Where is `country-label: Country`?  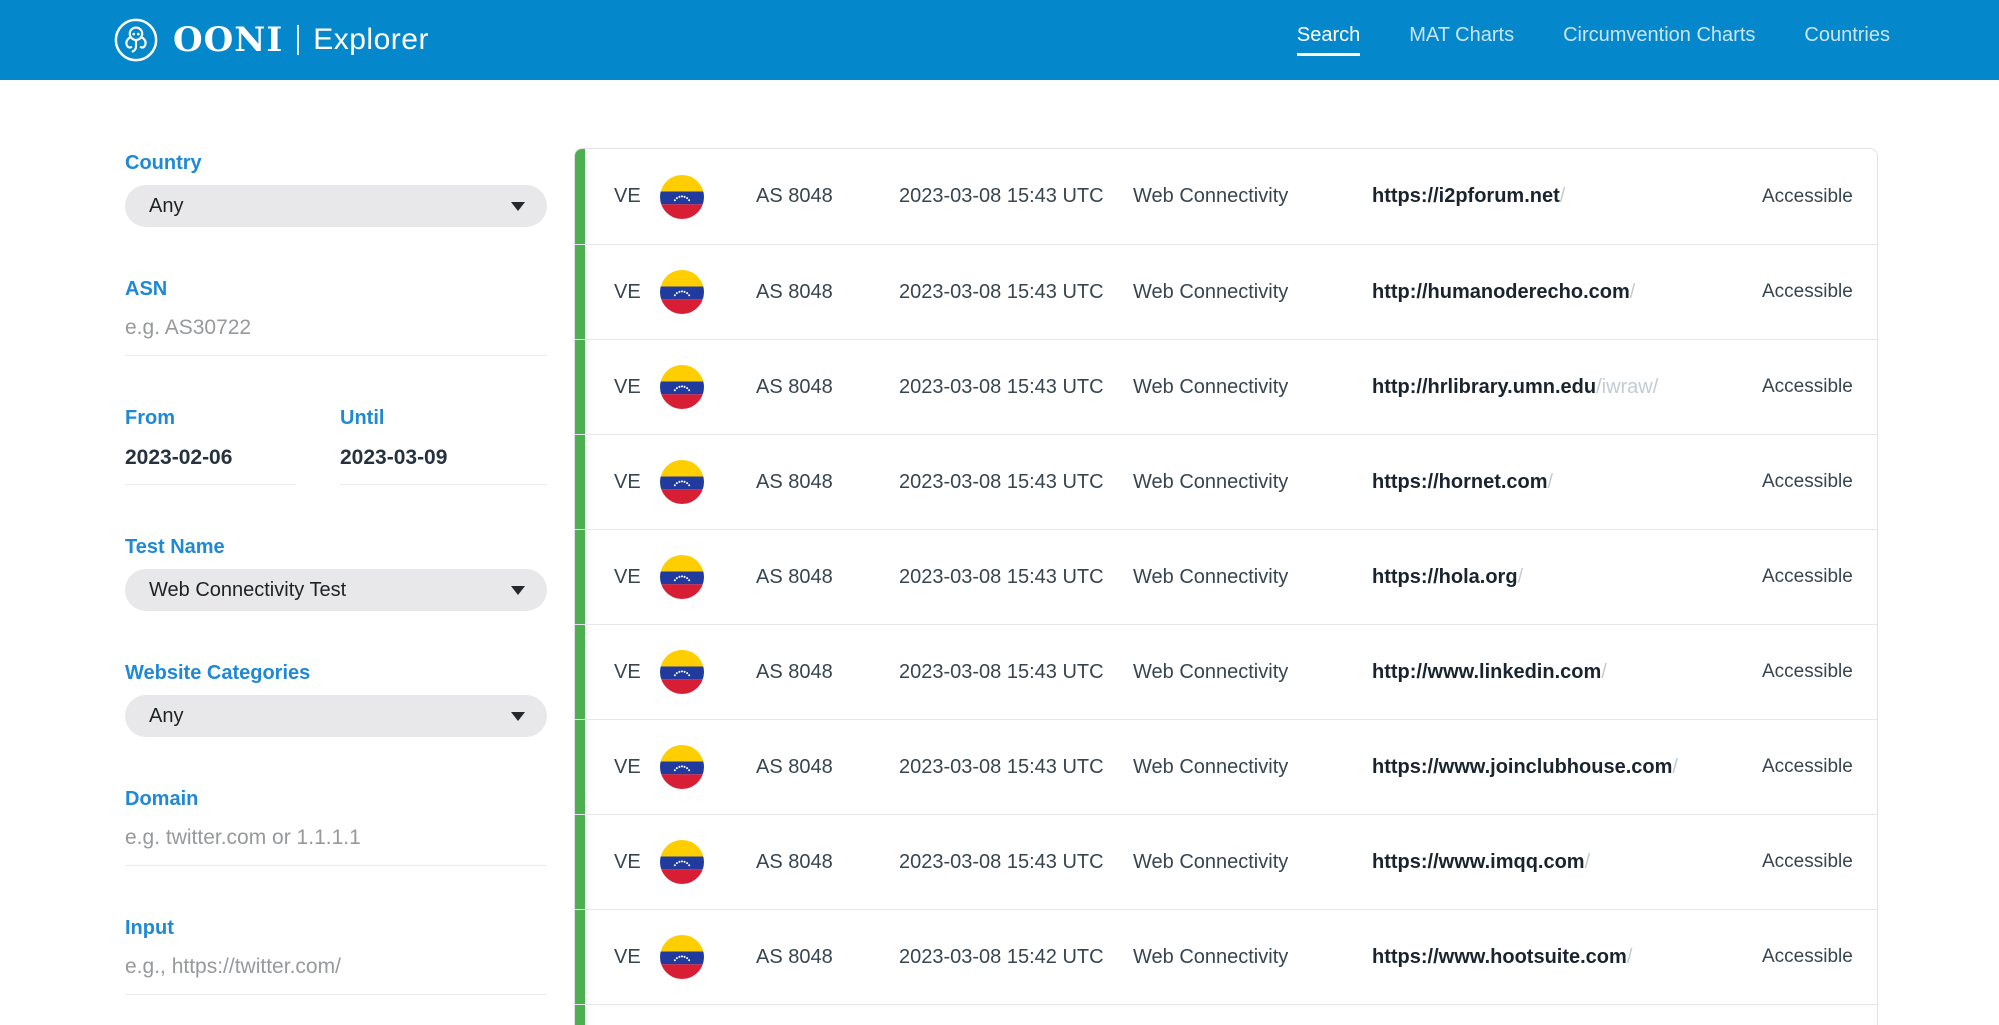 country-label: Country is located at coordinates (163, 163).